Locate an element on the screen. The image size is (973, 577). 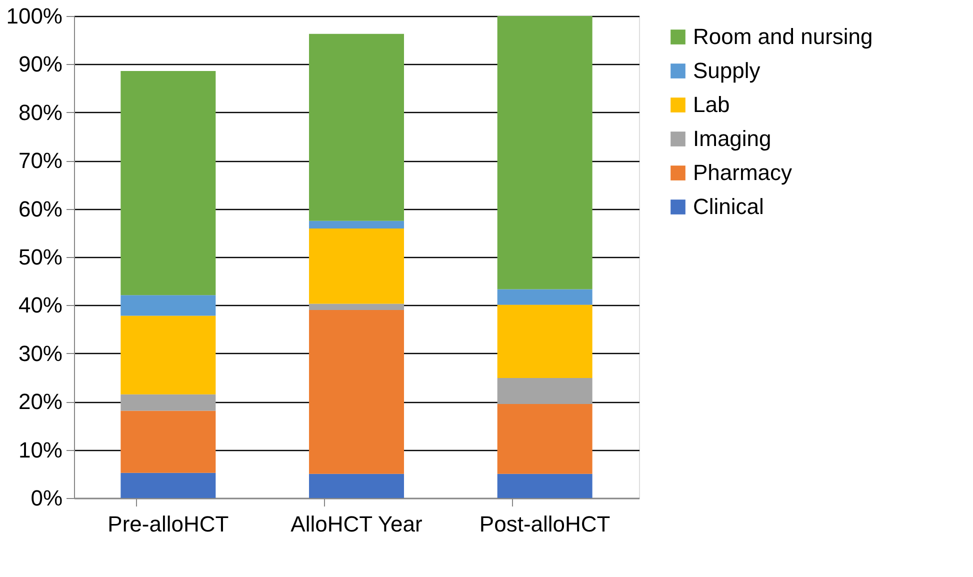
y-tick-label: 80% is located at coordinates (40, 112).